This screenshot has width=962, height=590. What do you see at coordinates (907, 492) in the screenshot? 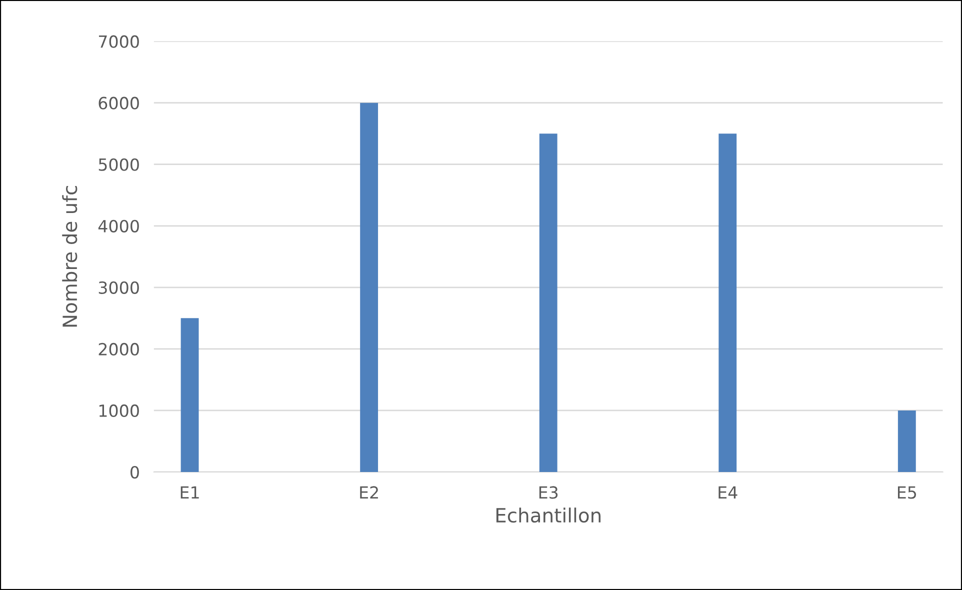
I see `x-tick-label: E5` at bounding box center [907, 492].